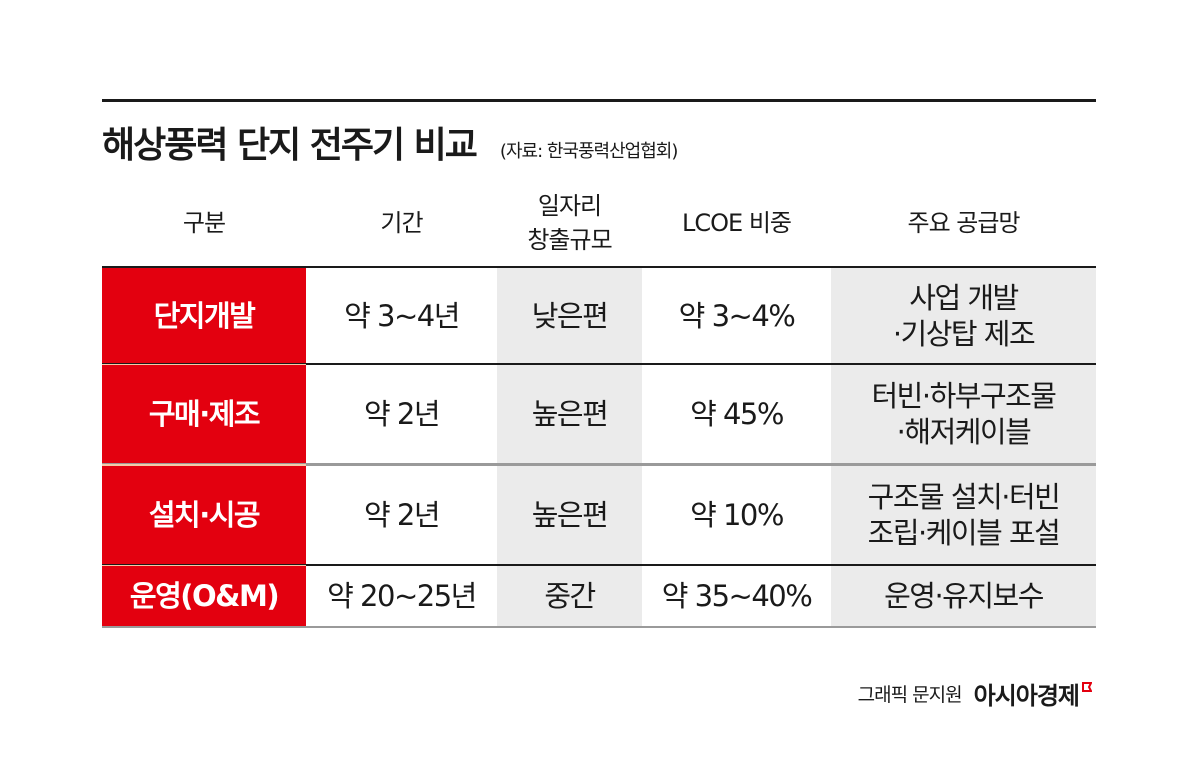 The height and width of the screenshot is (783, 1198). I want to click on table-row: 설치·시공 약 2년 높은편 약 10% 구조물 설치·터빈 조립·케이블 포설, so click(599, 516).